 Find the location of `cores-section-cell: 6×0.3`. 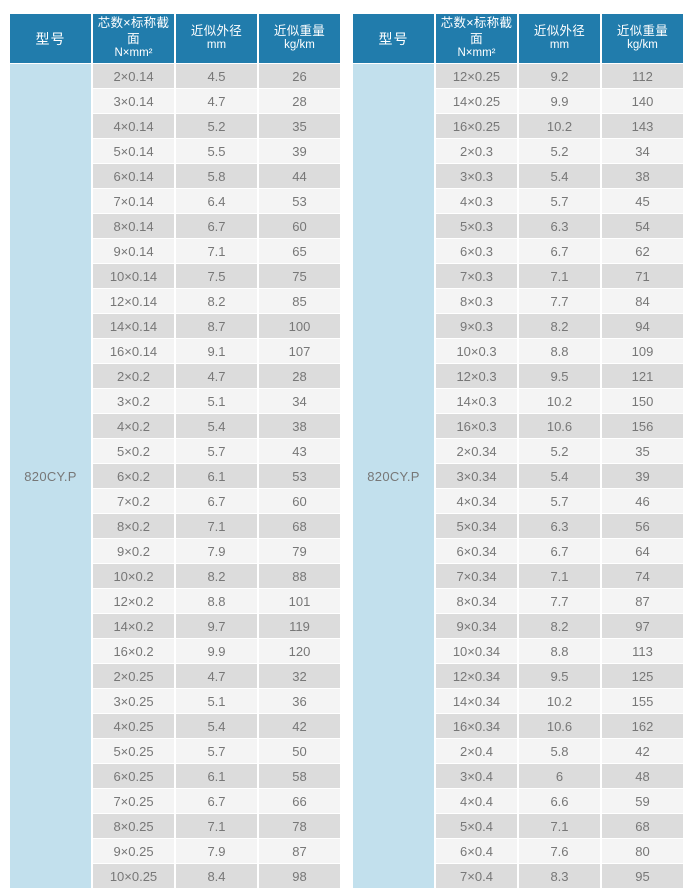

cores-section-cell: 6×0.3 is located at coordinates (476, 251).